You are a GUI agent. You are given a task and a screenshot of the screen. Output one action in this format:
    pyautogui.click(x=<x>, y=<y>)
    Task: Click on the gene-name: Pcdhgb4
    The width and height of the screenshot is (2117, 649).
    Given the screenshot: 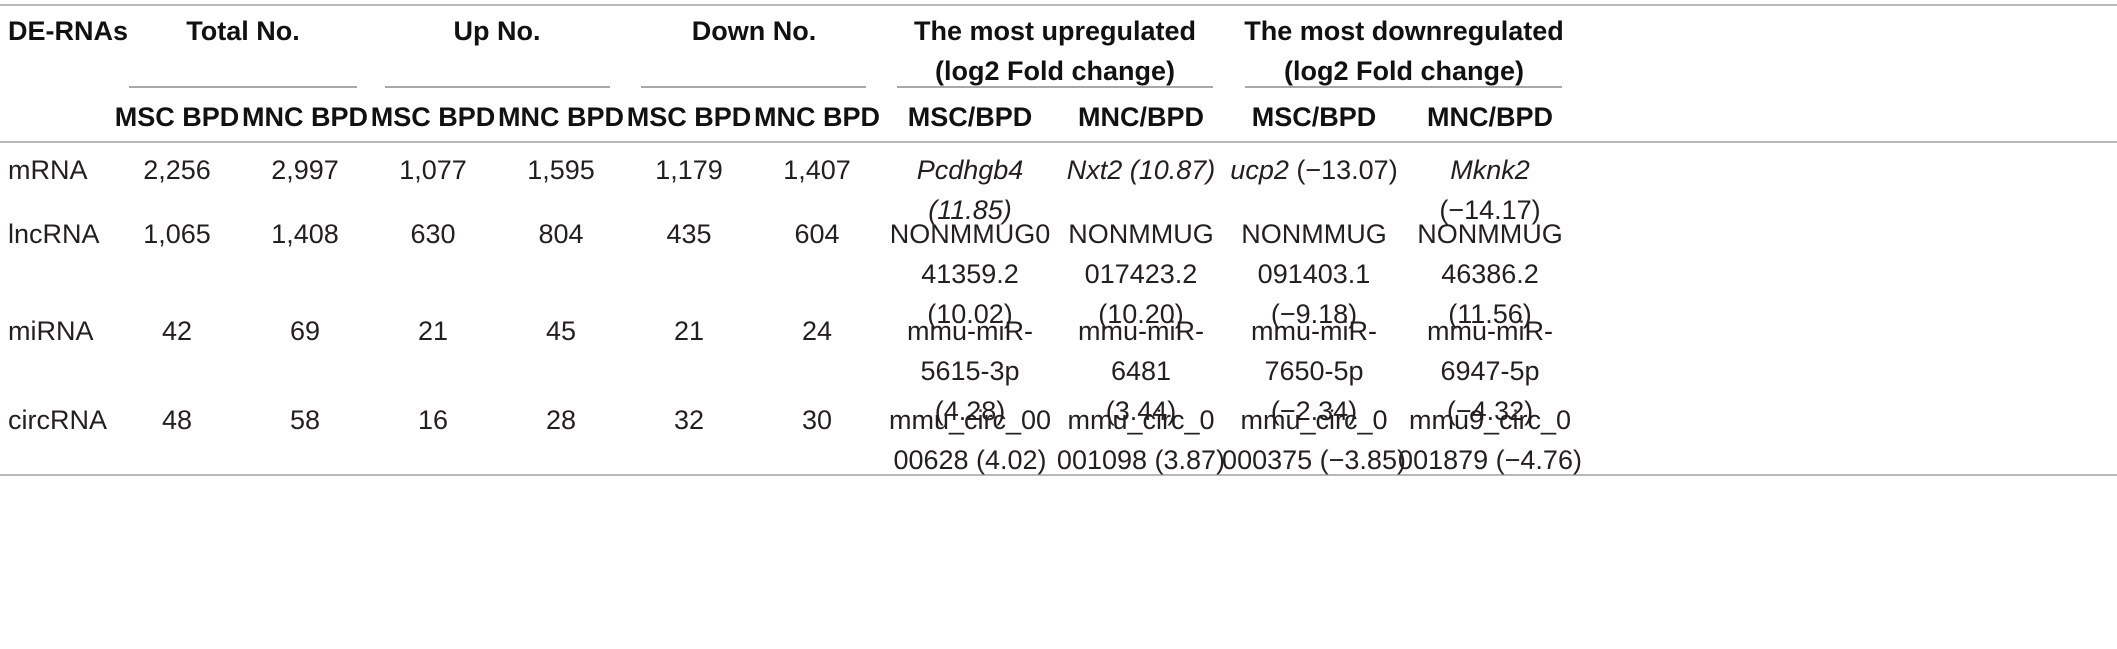 What is the action you would take?
    pyautogui.click(x=970, y=170)
    